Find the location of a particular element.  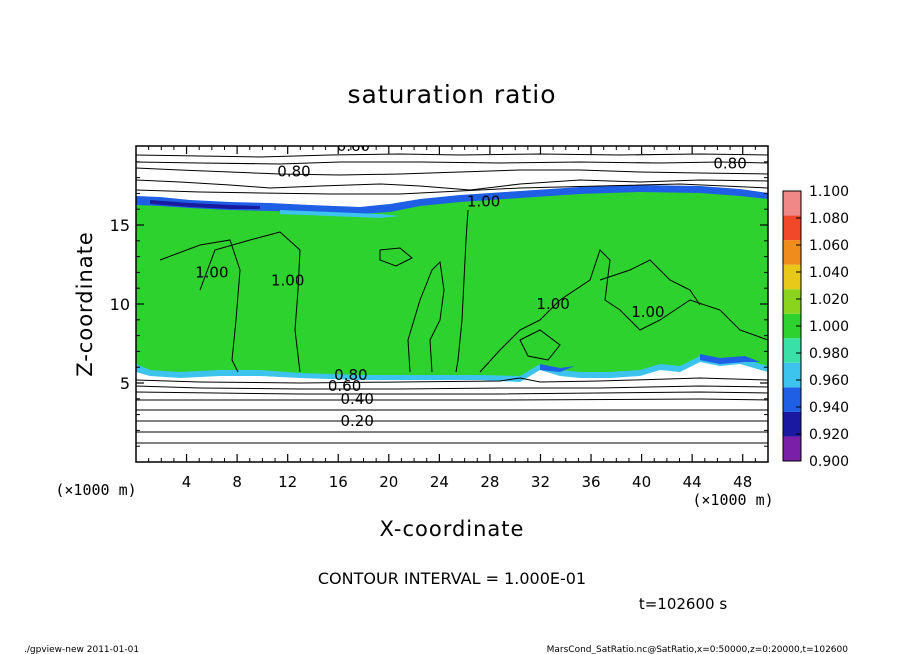

x-tick-label: 48 is located at coordinates (742, 482).